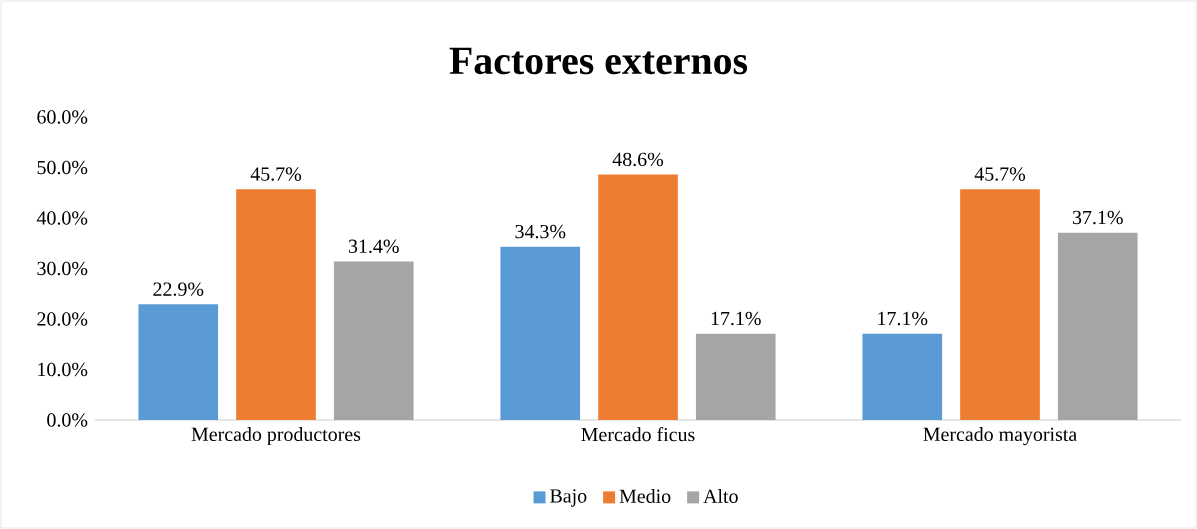 This screenshot has height=529, width=1197. I want to click on y-tick-label: 30.0%, so click(62, 268).